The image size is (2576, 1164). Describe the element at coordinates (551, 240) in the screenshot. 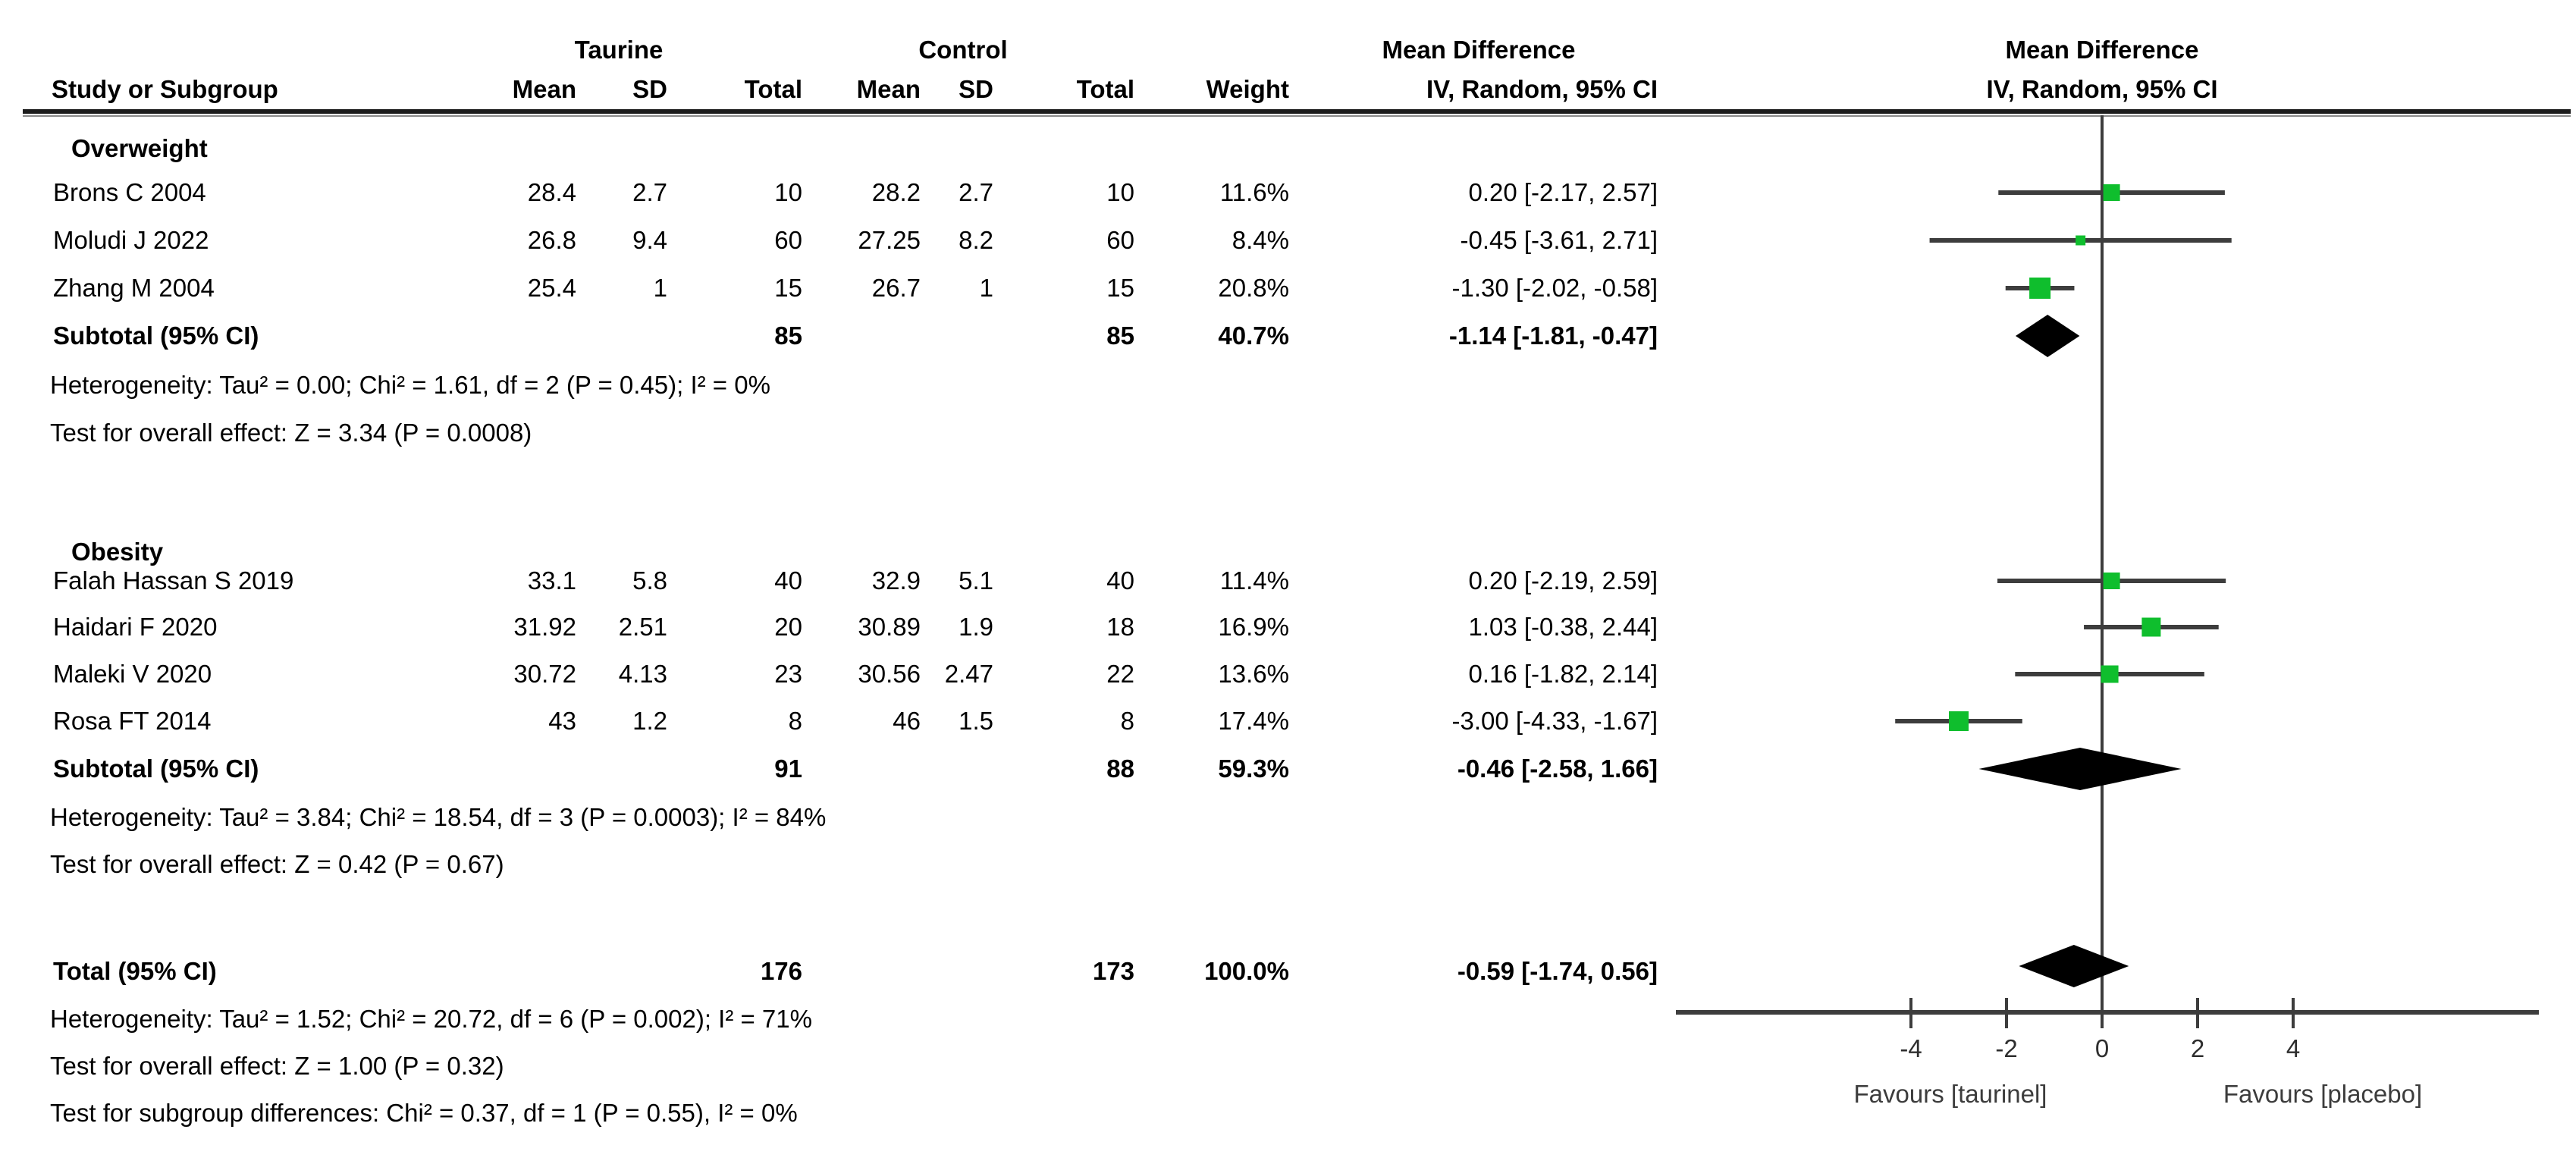

I see `taurine-mean: 26.8` at that location.